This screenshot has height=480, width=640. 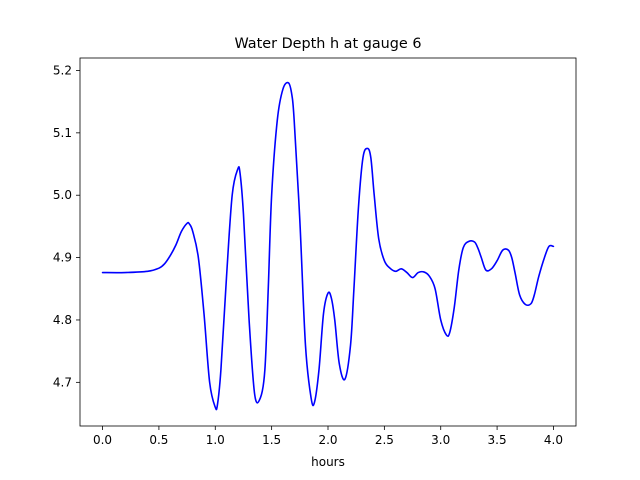 What do you see at coordinates (328, 462) in the screenshot?
I see `x-axis-label: hours` at bounding box center [328, 462].